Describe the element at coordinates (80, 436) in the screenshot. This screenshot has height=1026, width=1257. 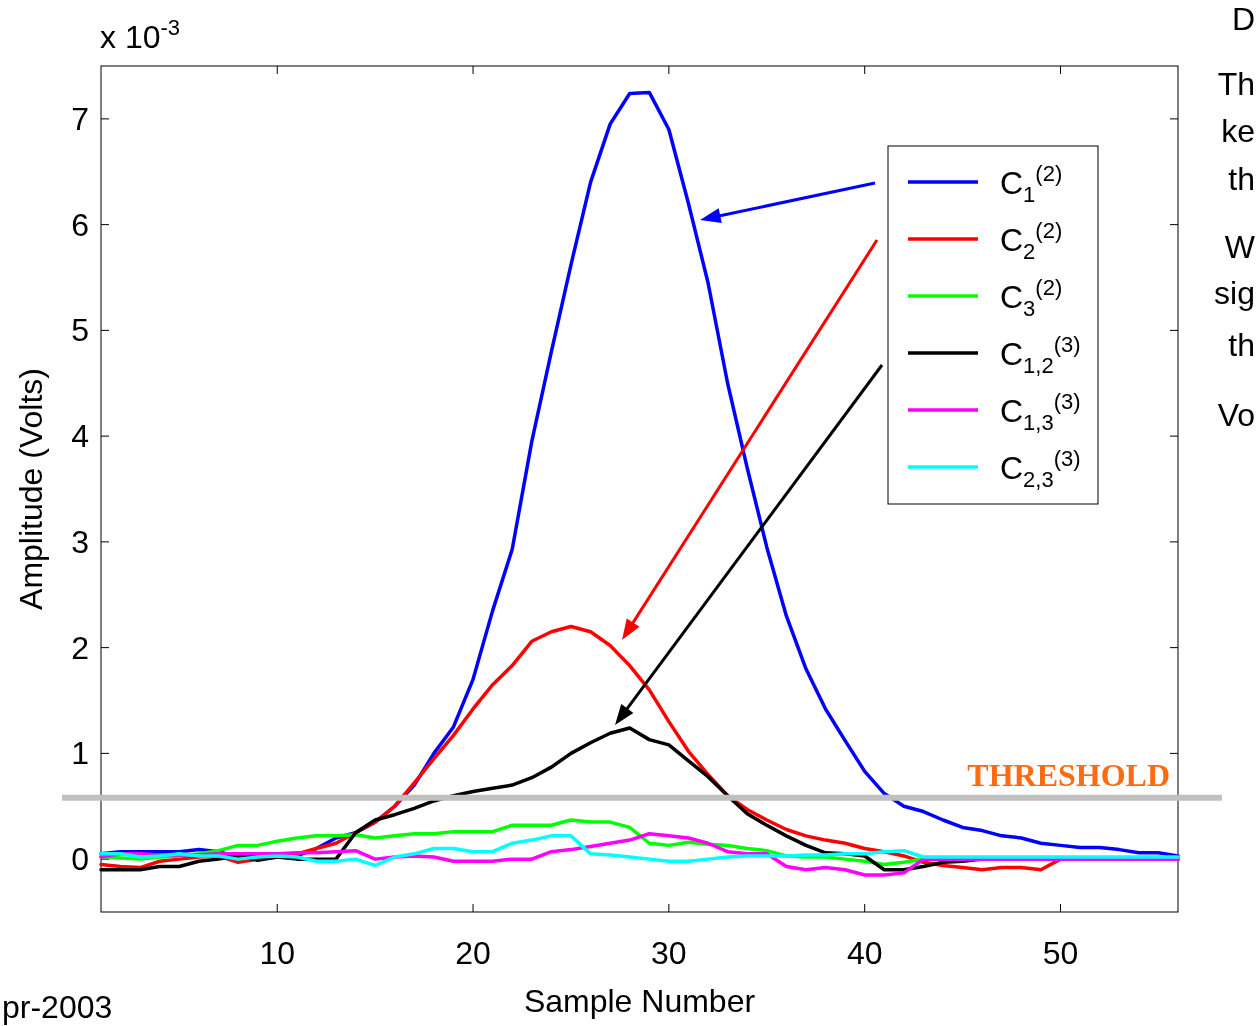
I see `y-tick-label: 4` at that location.